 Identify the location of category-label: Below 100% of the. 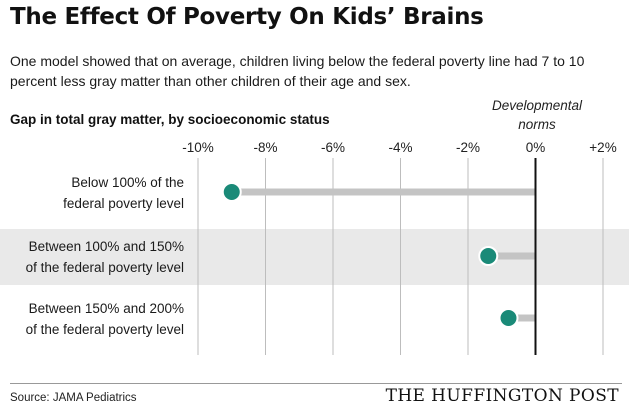
(127, 182).